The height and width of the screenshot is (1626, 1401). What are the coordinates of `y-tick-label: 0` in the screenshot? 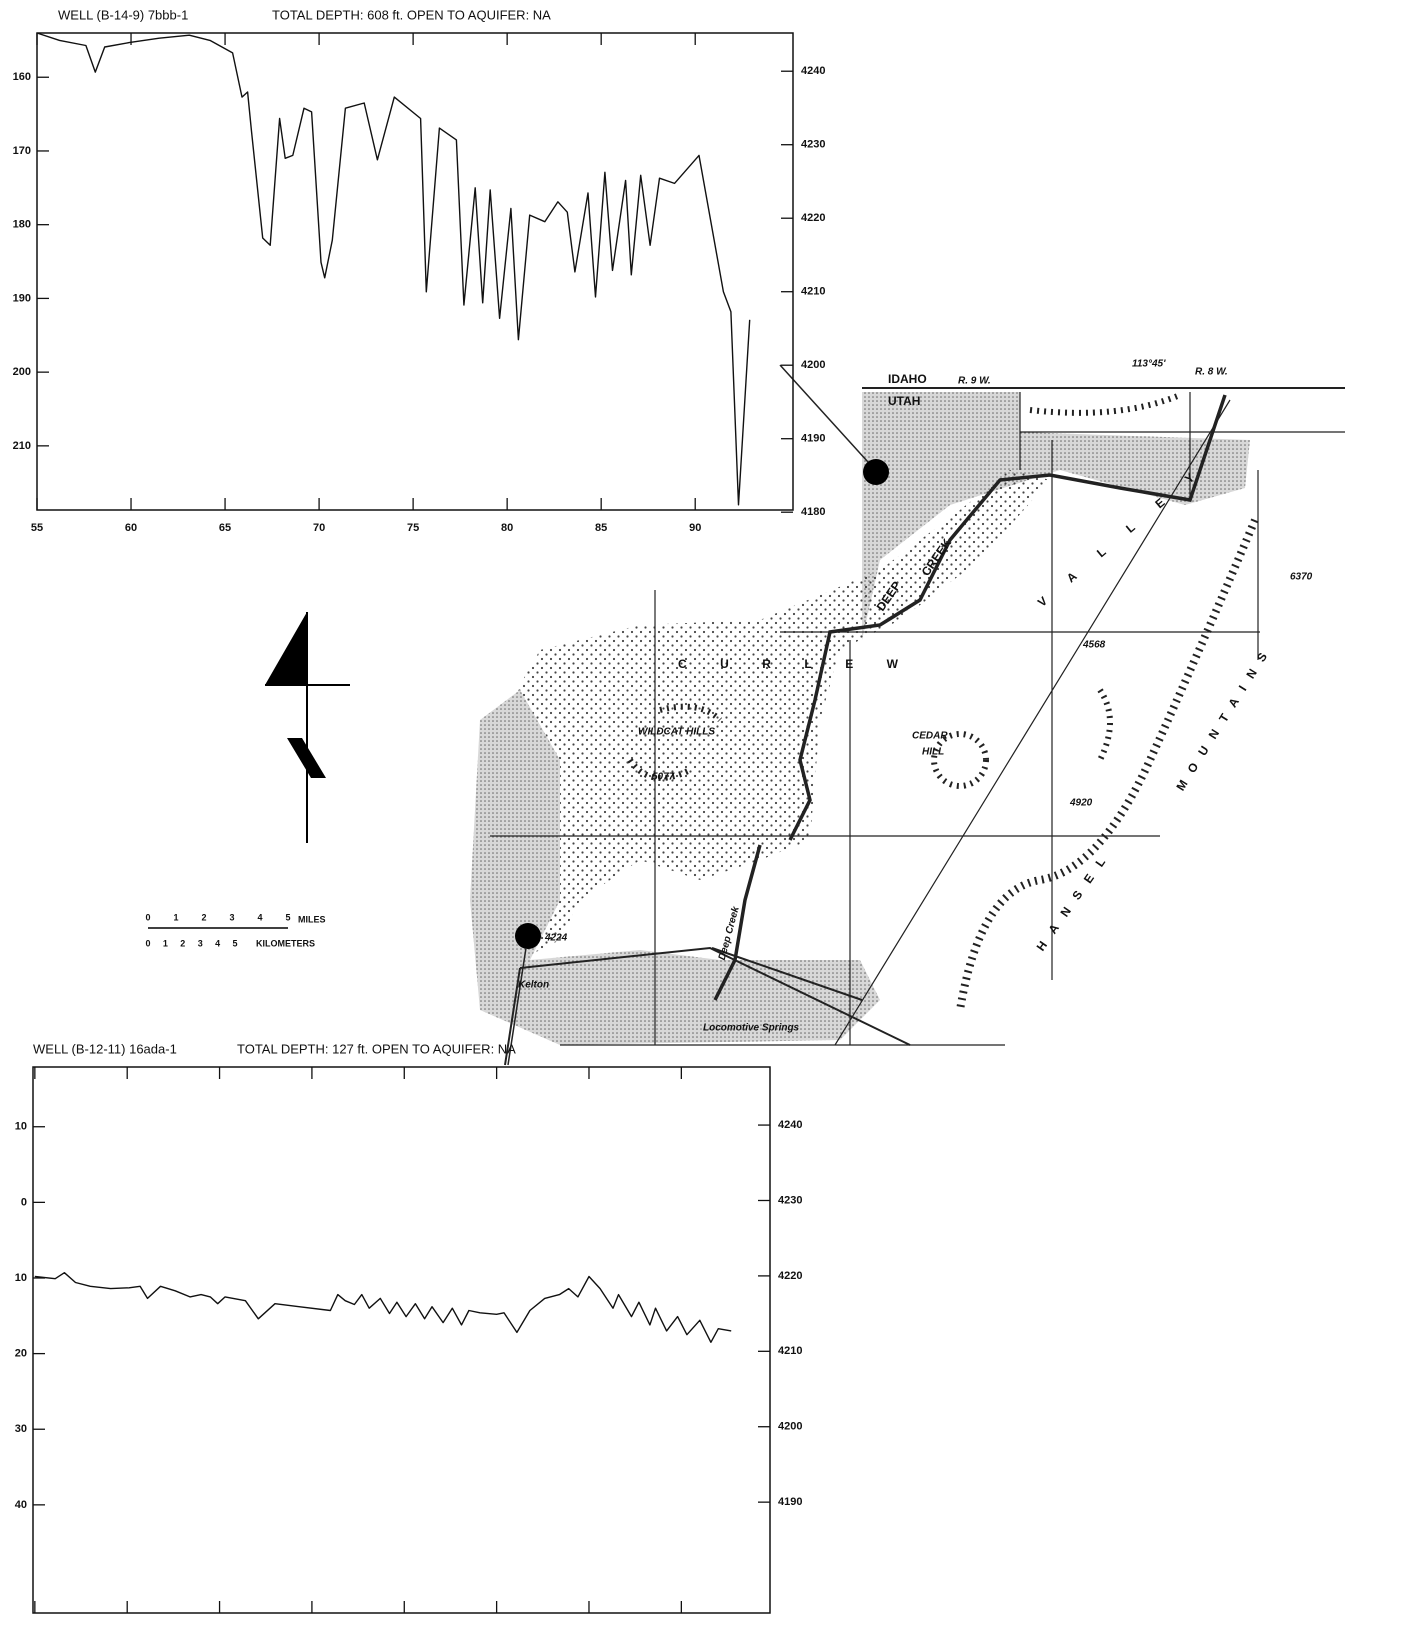 It's located at (24, 1202).